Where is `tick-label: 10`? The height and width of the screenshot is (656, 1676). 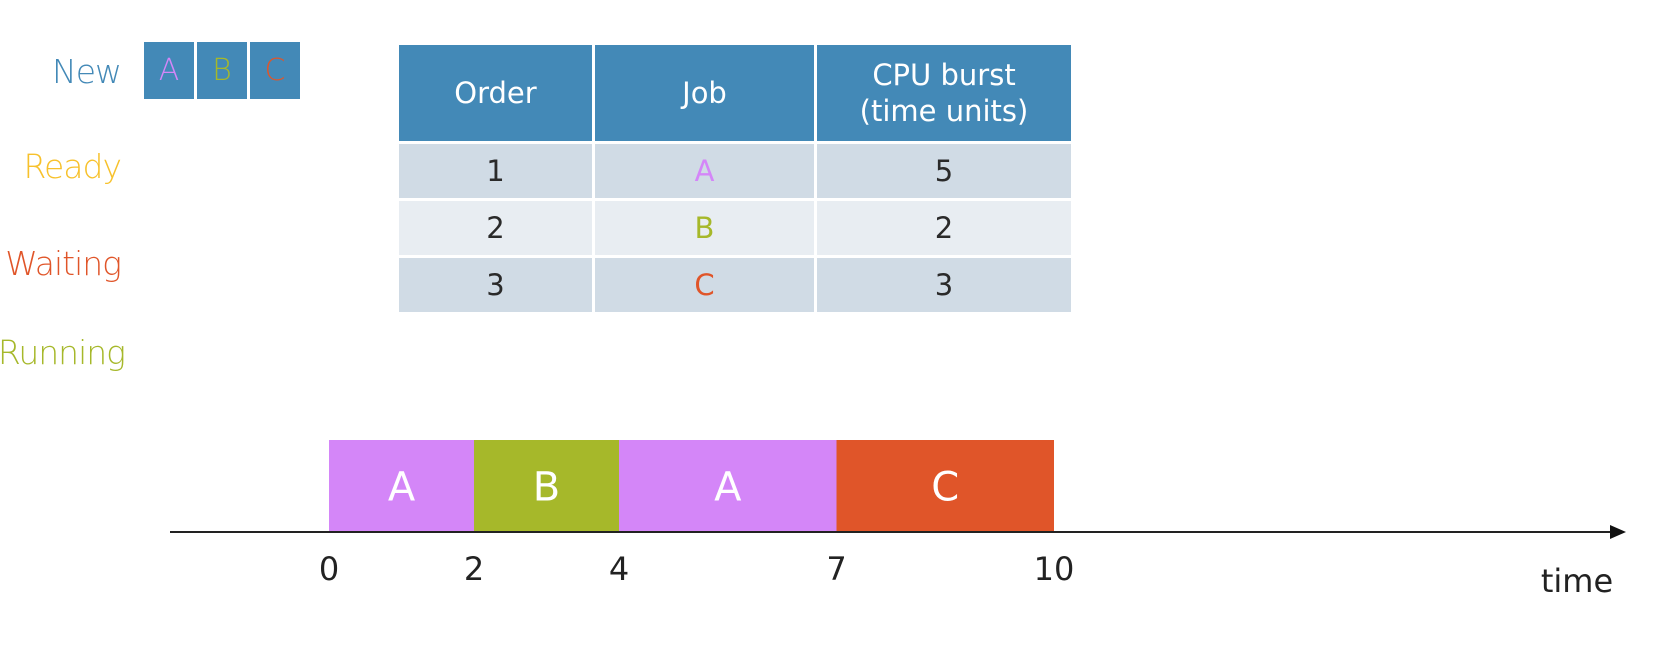
tick-label: 10 is located at coordinates (1054, 569).